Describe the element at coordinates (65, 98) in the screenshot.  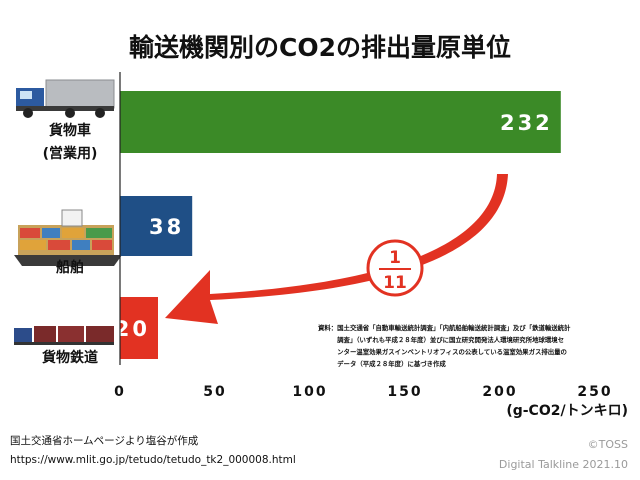
I see `truck-icon` at that location.